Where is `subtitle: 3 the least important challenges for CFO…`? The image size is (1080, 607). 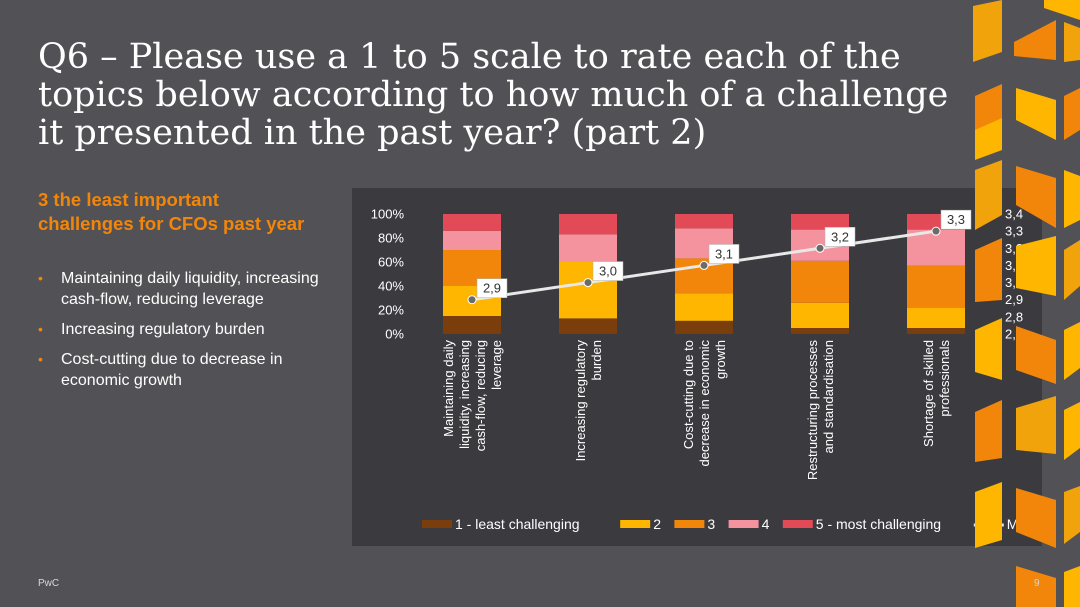
subtitle: 3 the least important challenges for CFO… is located at coordinates (171, 211).